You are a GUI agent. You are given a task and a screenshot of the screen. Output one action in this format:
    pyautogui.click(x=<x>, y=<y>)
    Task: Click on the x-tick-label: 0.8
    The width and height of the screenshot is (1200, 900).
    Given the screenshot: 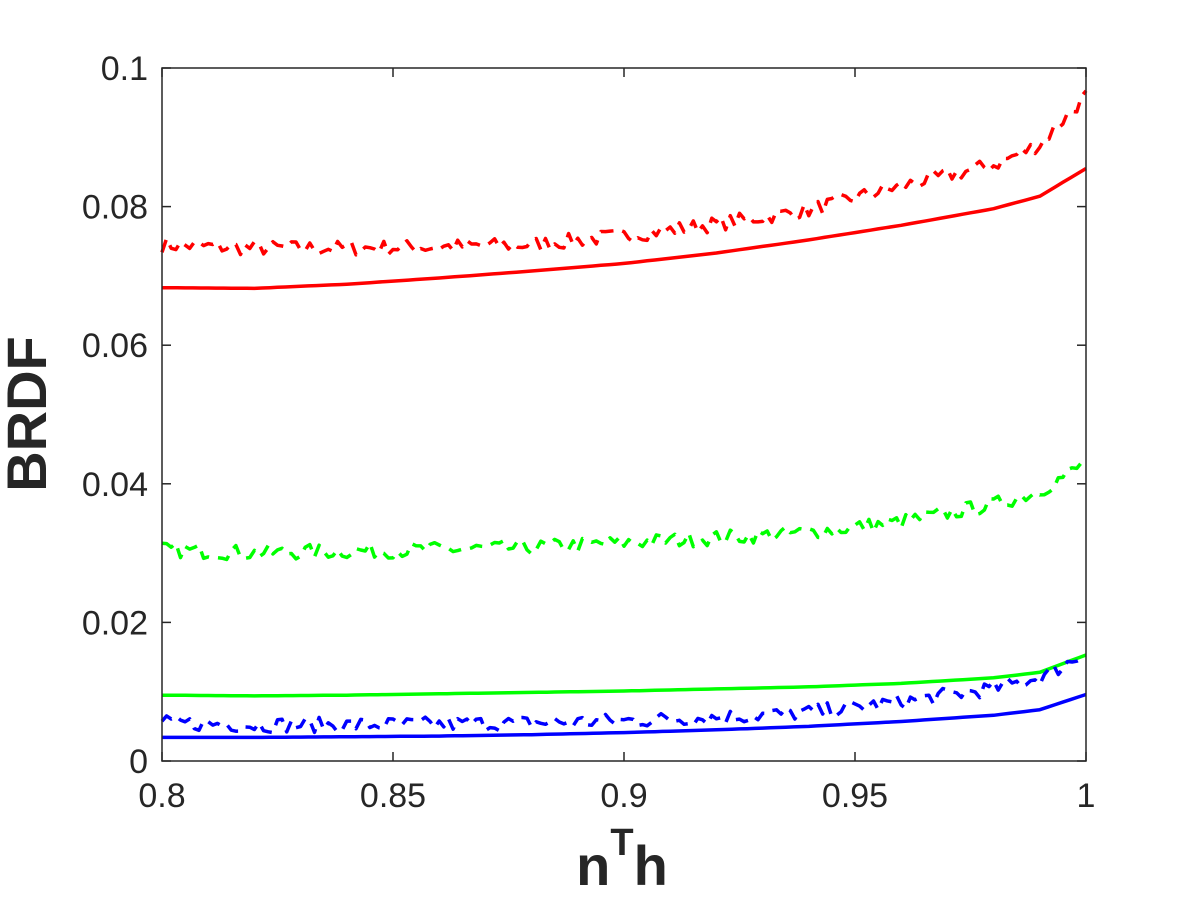 What is the action you would take?
    pyautogui.click(x=161, y=796)
    